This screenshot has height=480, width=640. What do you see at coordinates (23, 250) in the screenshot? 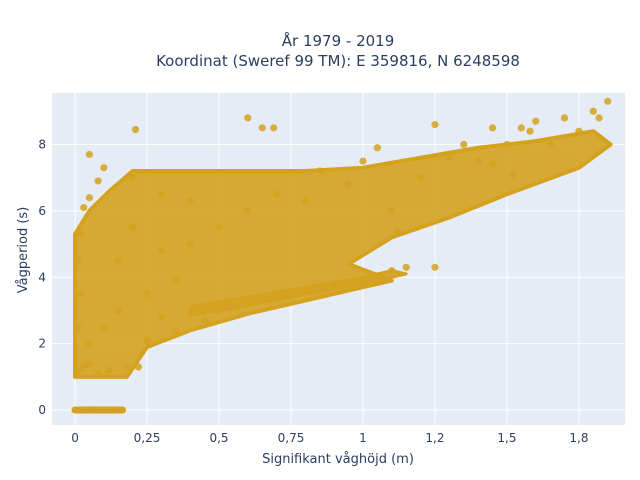
I see `y-axis-title: Vågperiod (s)` at bounding box center [23, 250].